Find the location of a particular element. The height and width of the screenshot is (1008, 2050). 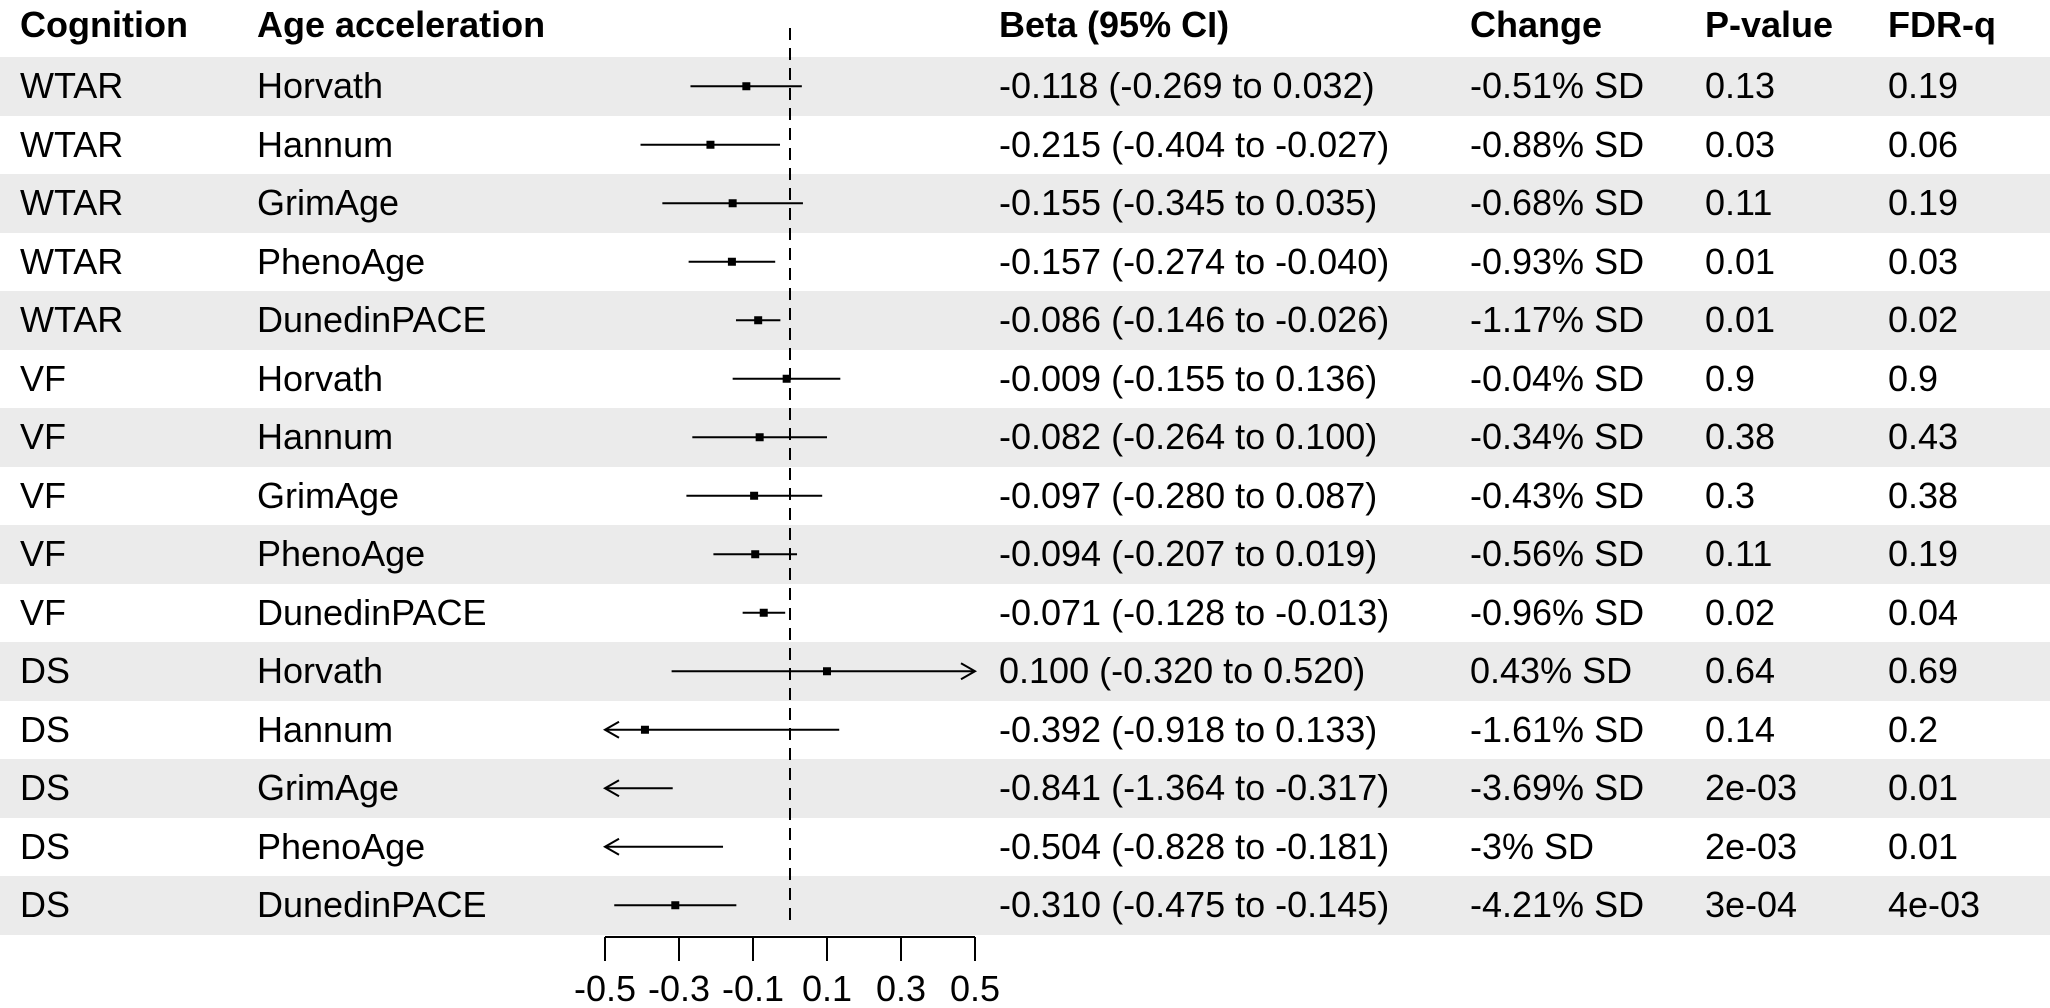

ci-arrow-right is located at coordinates (969, 671).